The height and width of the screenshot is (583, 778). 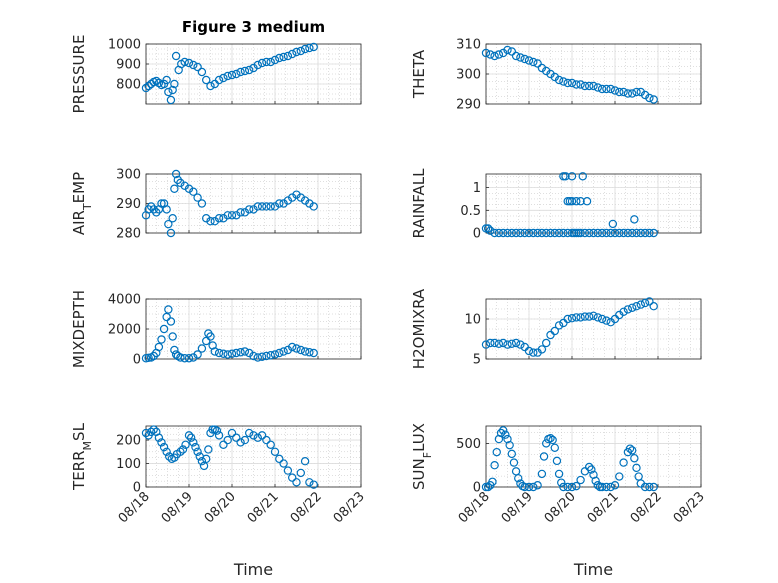 I want to click on y-axis-label: AIRTEMP, so click(x=82, y=203).